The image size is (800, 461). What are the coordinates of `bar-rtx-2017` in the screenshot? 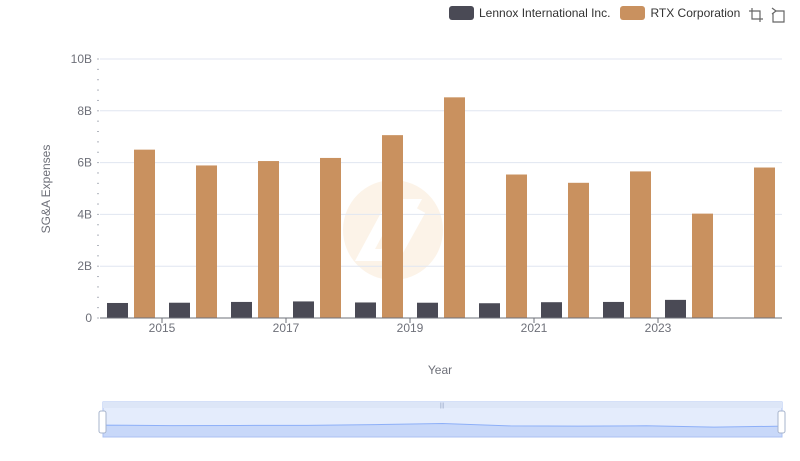 It's located at (330, 237).